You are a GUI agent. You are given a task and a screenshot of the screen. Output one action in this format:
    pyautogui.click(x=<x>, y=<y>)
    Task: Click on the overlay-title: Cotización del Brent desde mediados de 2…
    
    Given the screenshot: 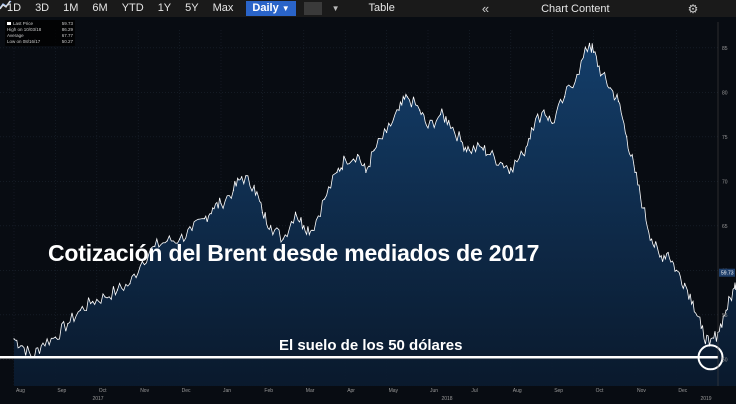 What is the action you would take?
    pyautogui.click(x=294, y=253)
    